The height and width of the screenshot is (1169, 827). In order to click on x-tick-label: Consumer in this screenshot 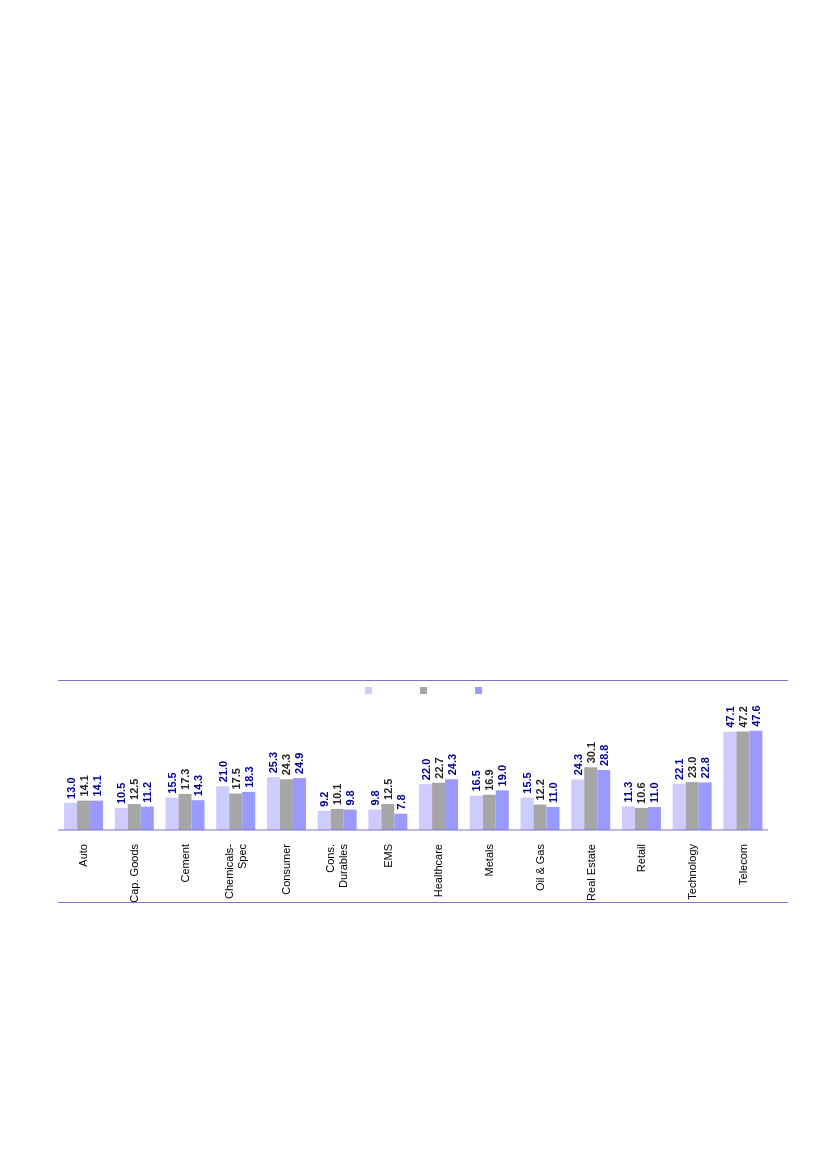, I will do `click(286, 869)`.